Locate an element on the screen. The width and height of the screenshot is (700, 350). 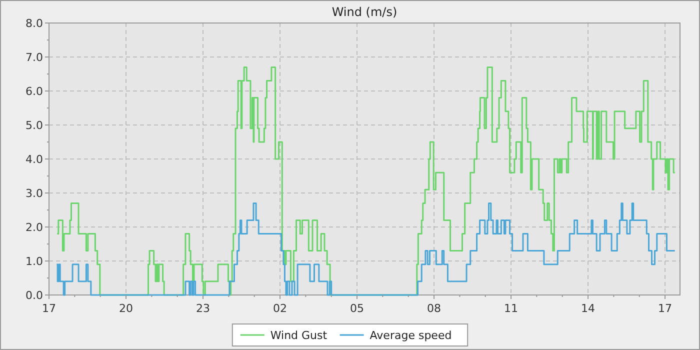
chart-title: Wind (m/s) is located at coordinates (365, 12).